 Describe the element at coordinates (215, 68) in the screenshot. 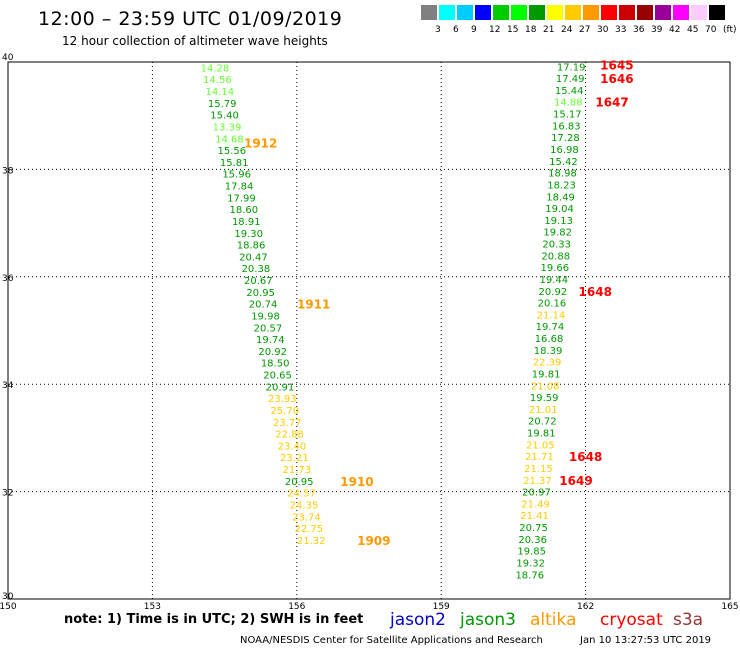

I see `wave-height-value: 14.28` at that location.